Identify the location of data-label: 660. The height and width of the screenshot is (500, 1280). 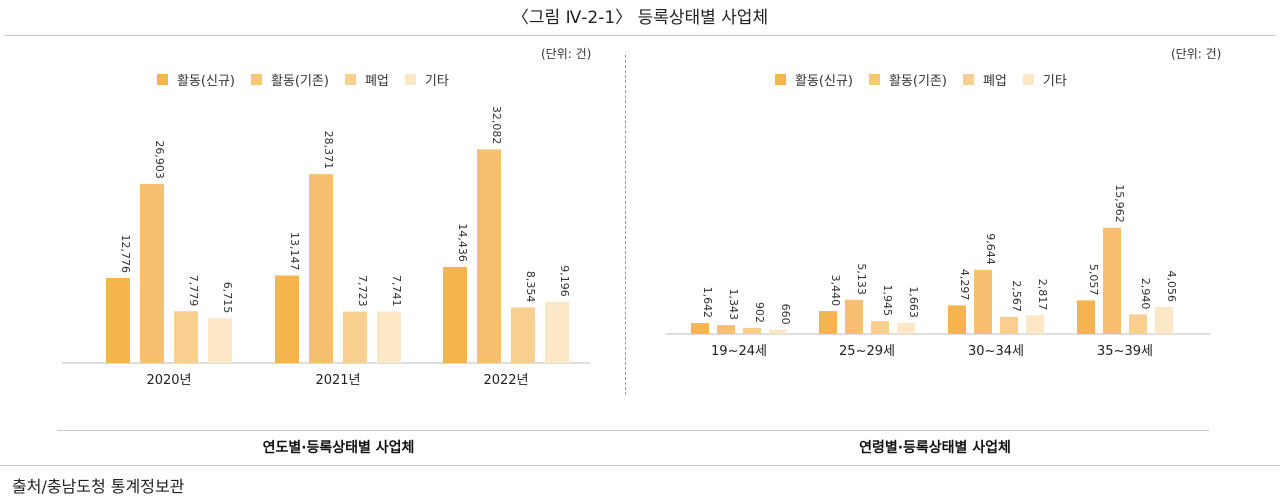
(785, 314).